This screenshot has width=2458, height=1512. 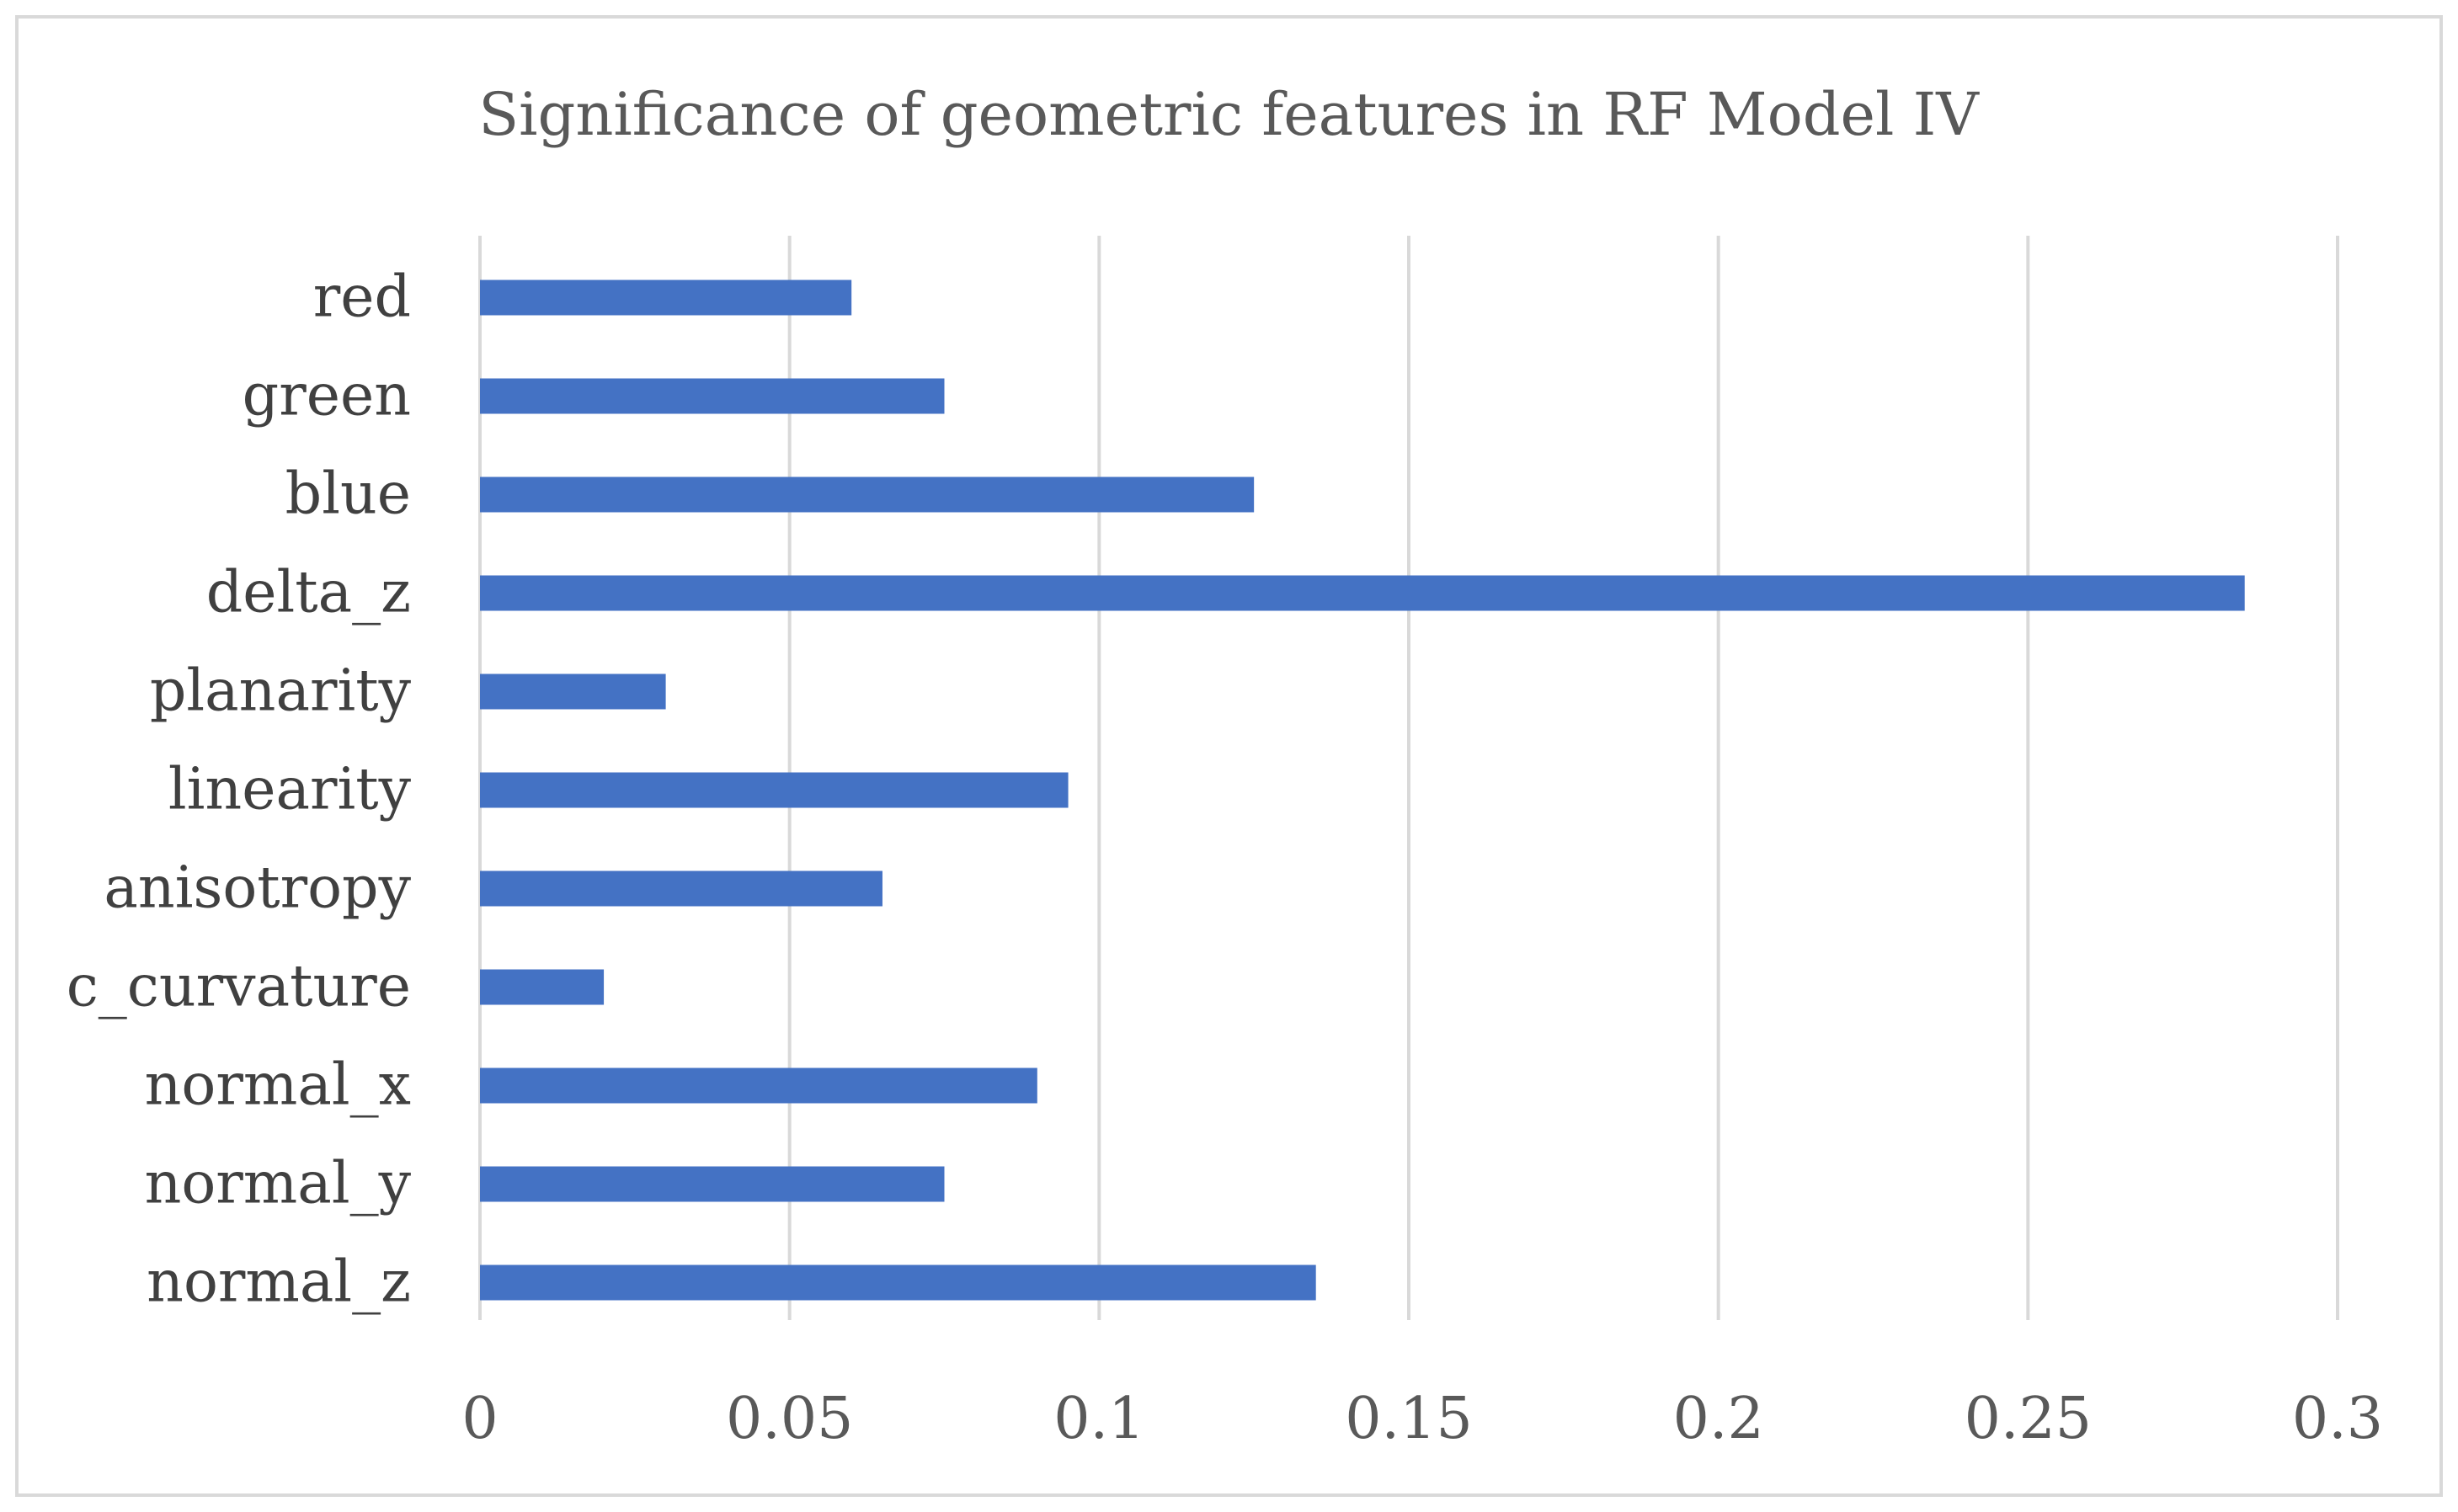 I want to click on bar-planarity, so click(x=573, y=692).